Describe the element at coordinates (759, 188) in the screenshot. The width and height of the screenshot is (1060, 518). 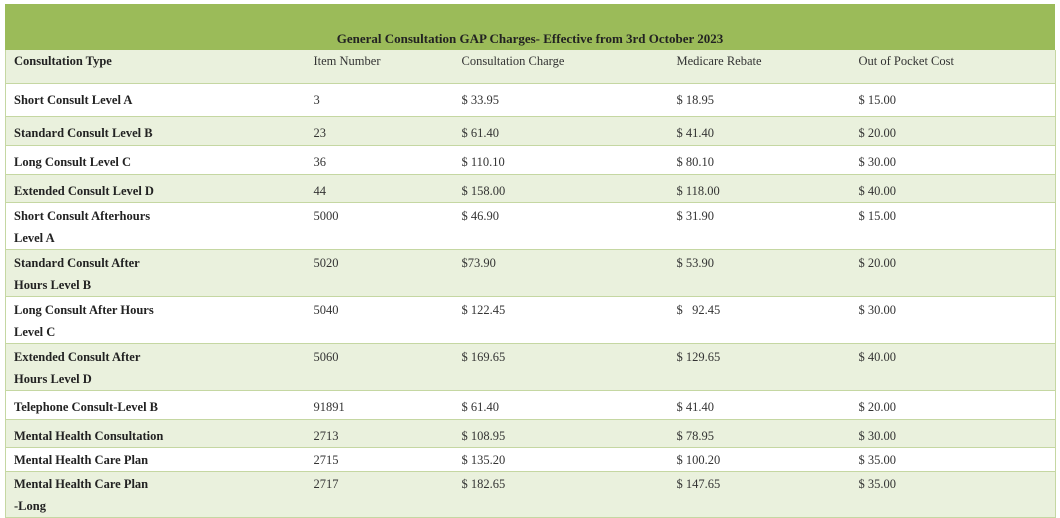
I see `cell-medicare-rebate: $ 118.00` at that location.